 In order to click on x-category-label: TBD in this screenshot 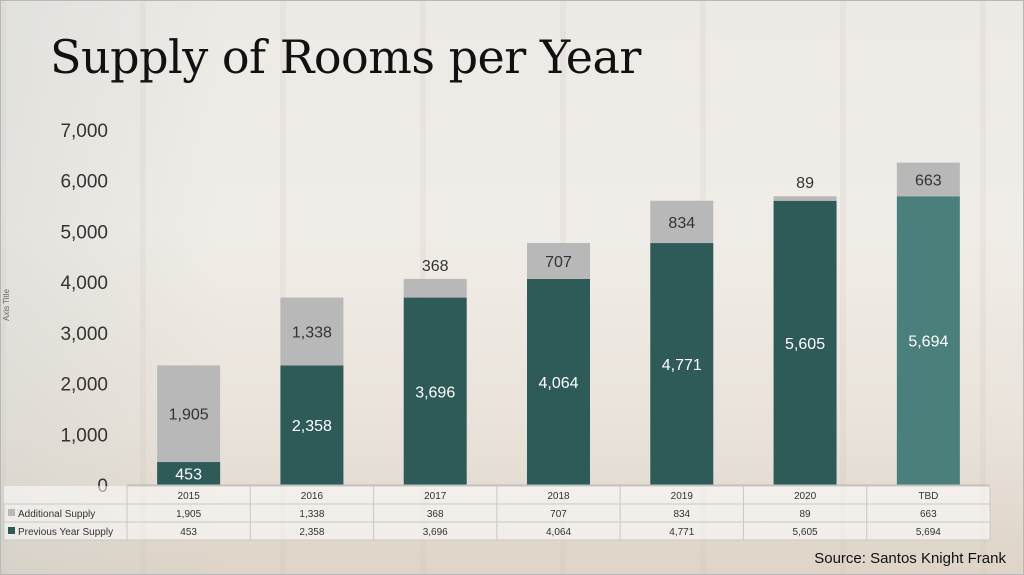, I will do `click(928, 496)`.